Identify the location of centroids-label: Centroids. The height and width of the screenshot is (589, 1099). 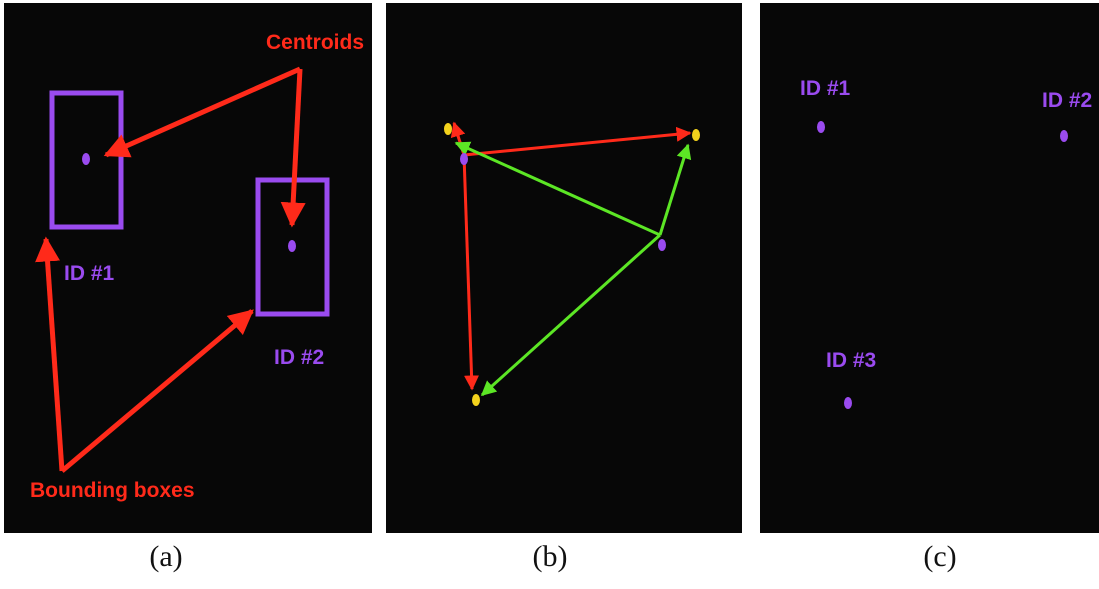
(315, 42).